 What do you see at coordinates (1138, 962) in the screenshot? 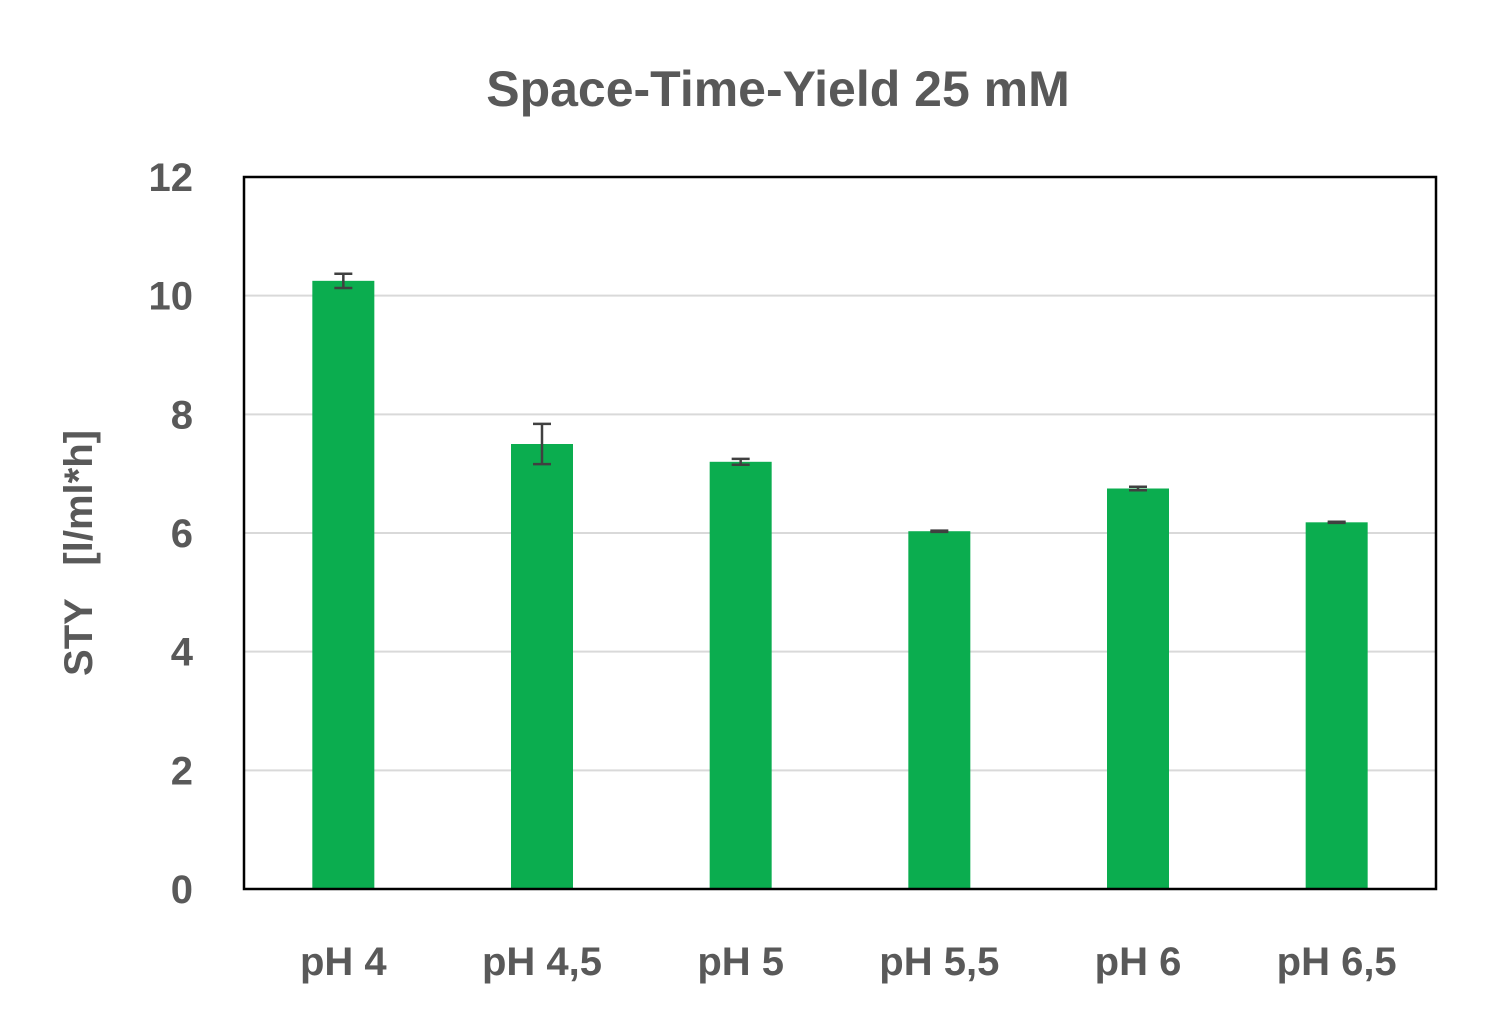
I see `x-tick-label: pH 6` at bounding box center [1138, 962].